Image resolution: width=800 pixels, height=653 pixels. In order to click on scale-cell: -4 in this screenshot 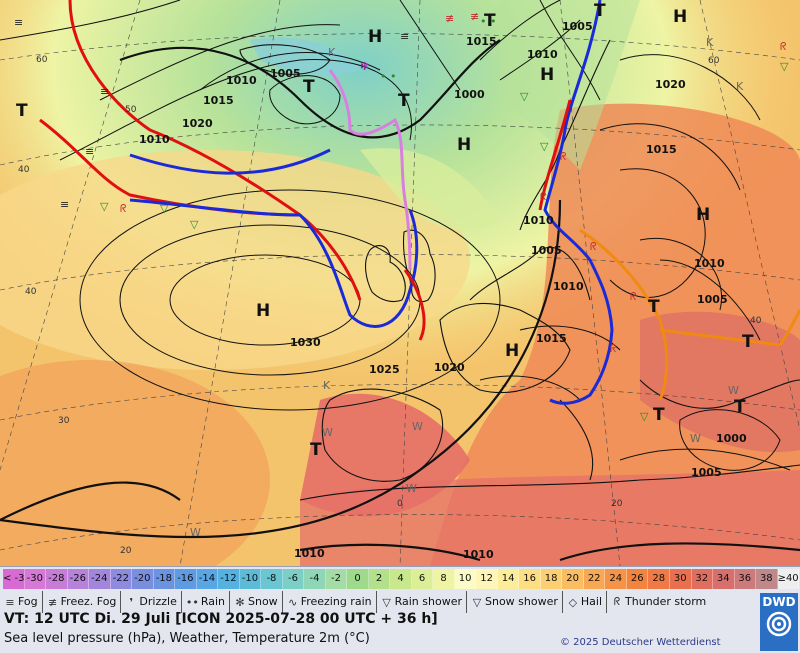, I will do `click(315, 579)`.